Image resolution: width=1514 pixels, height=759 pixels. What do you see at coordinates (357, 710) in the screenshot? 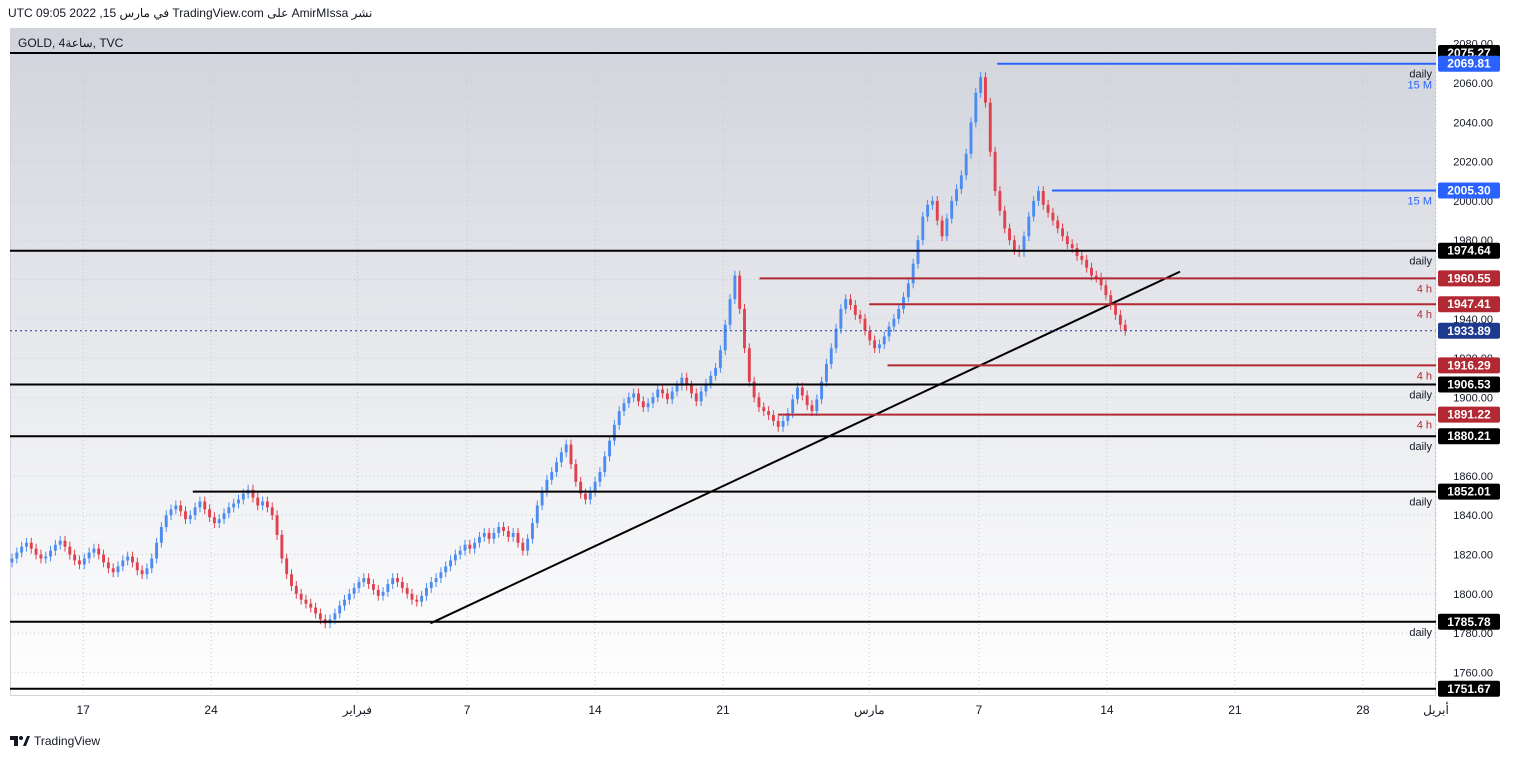
I see `time-tick-label: فبراير` at bounding box center [357, 710].